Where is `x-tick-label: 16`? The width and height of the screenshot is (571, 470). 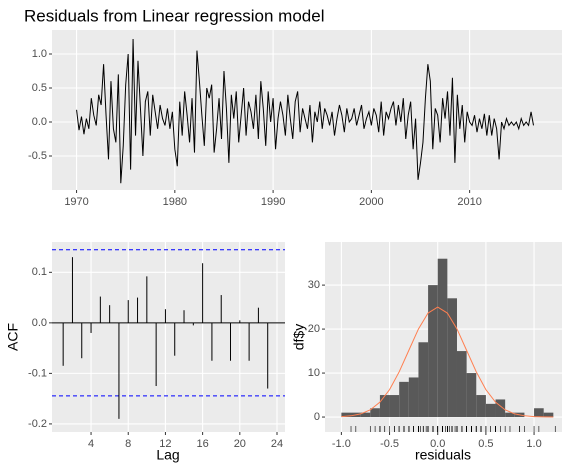
x-tick-label: 16 is located at coordinates (202, 444).